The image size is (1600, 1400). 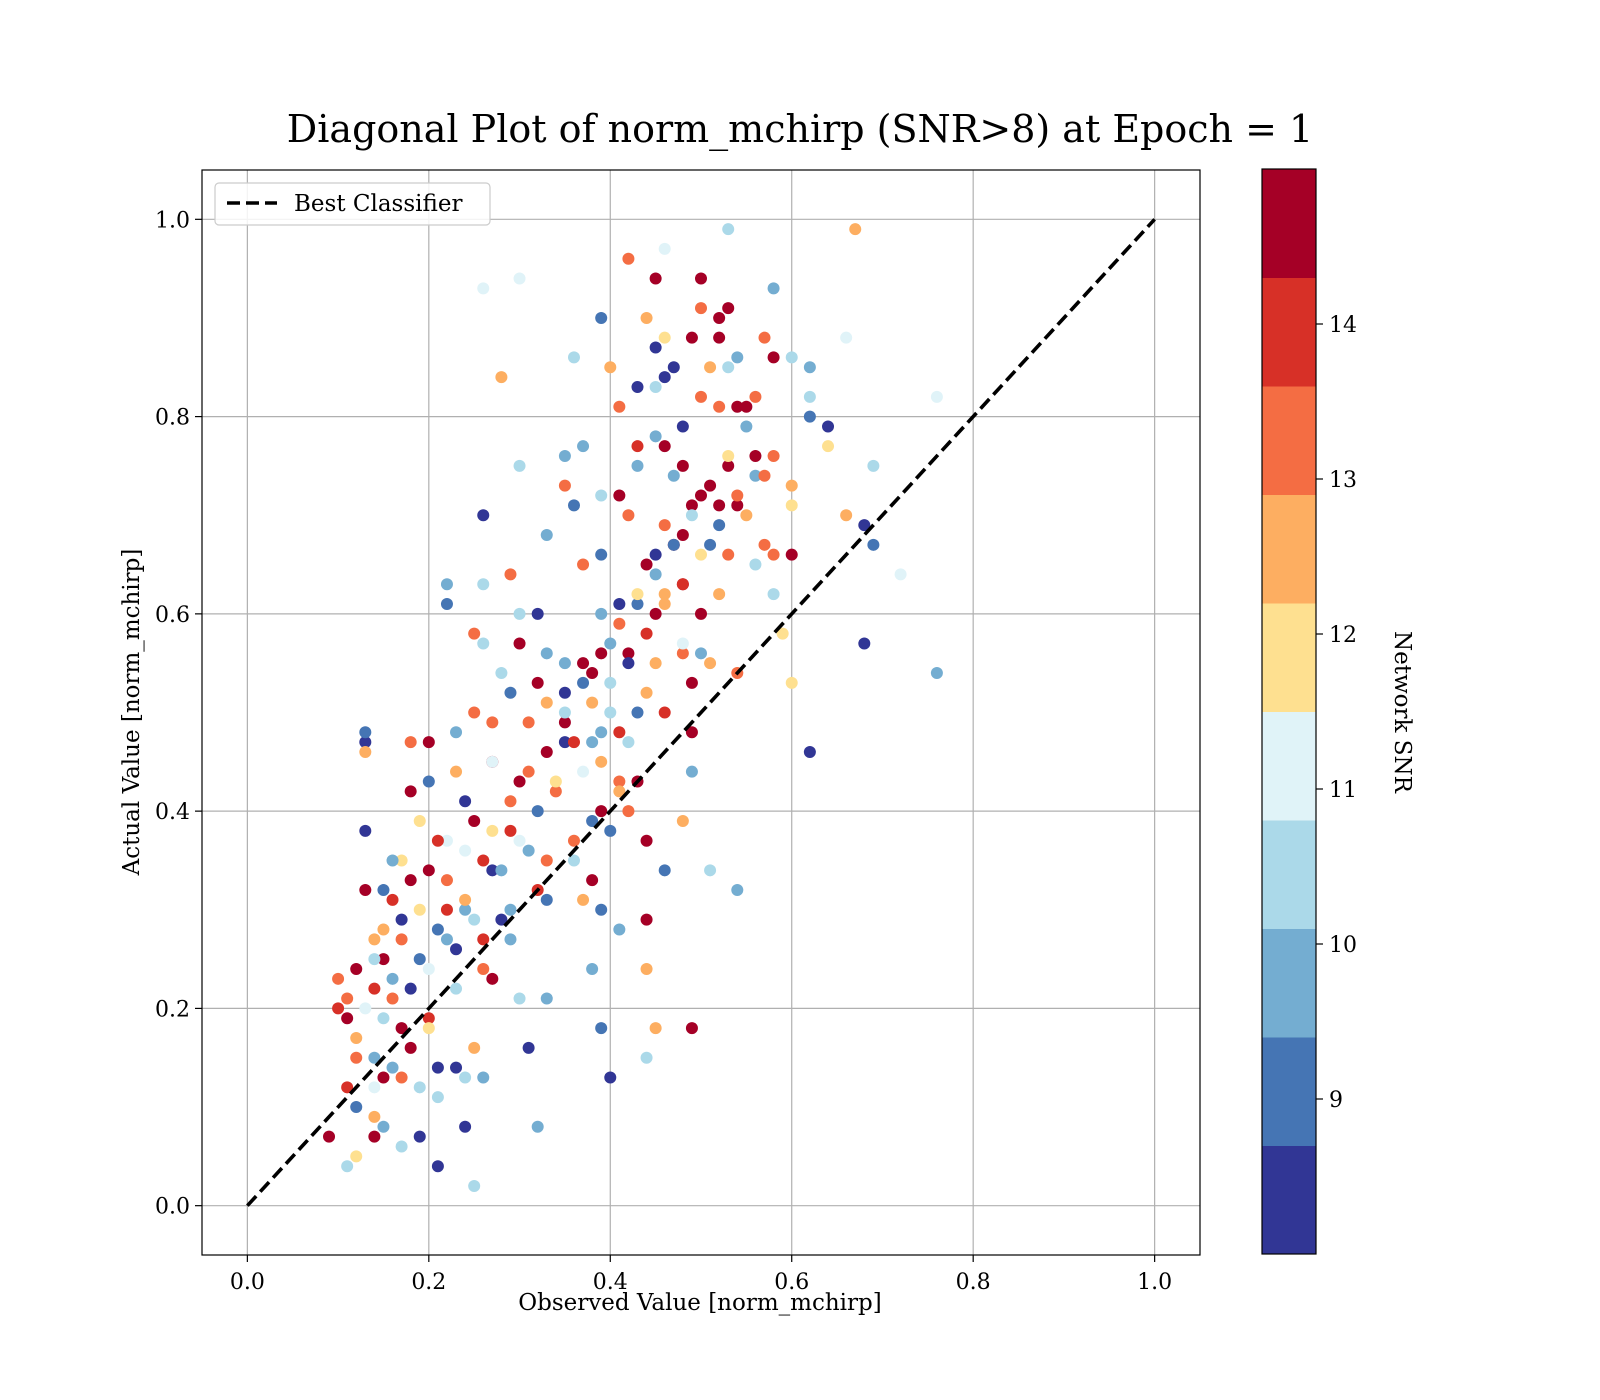 What do you see at coordinates (701, 1275) in the screenshot?
I see `x-axis-ticks: 0.0 0.2 0.4 0.6 0.8 1.0` at bounding box center [701, 1275].